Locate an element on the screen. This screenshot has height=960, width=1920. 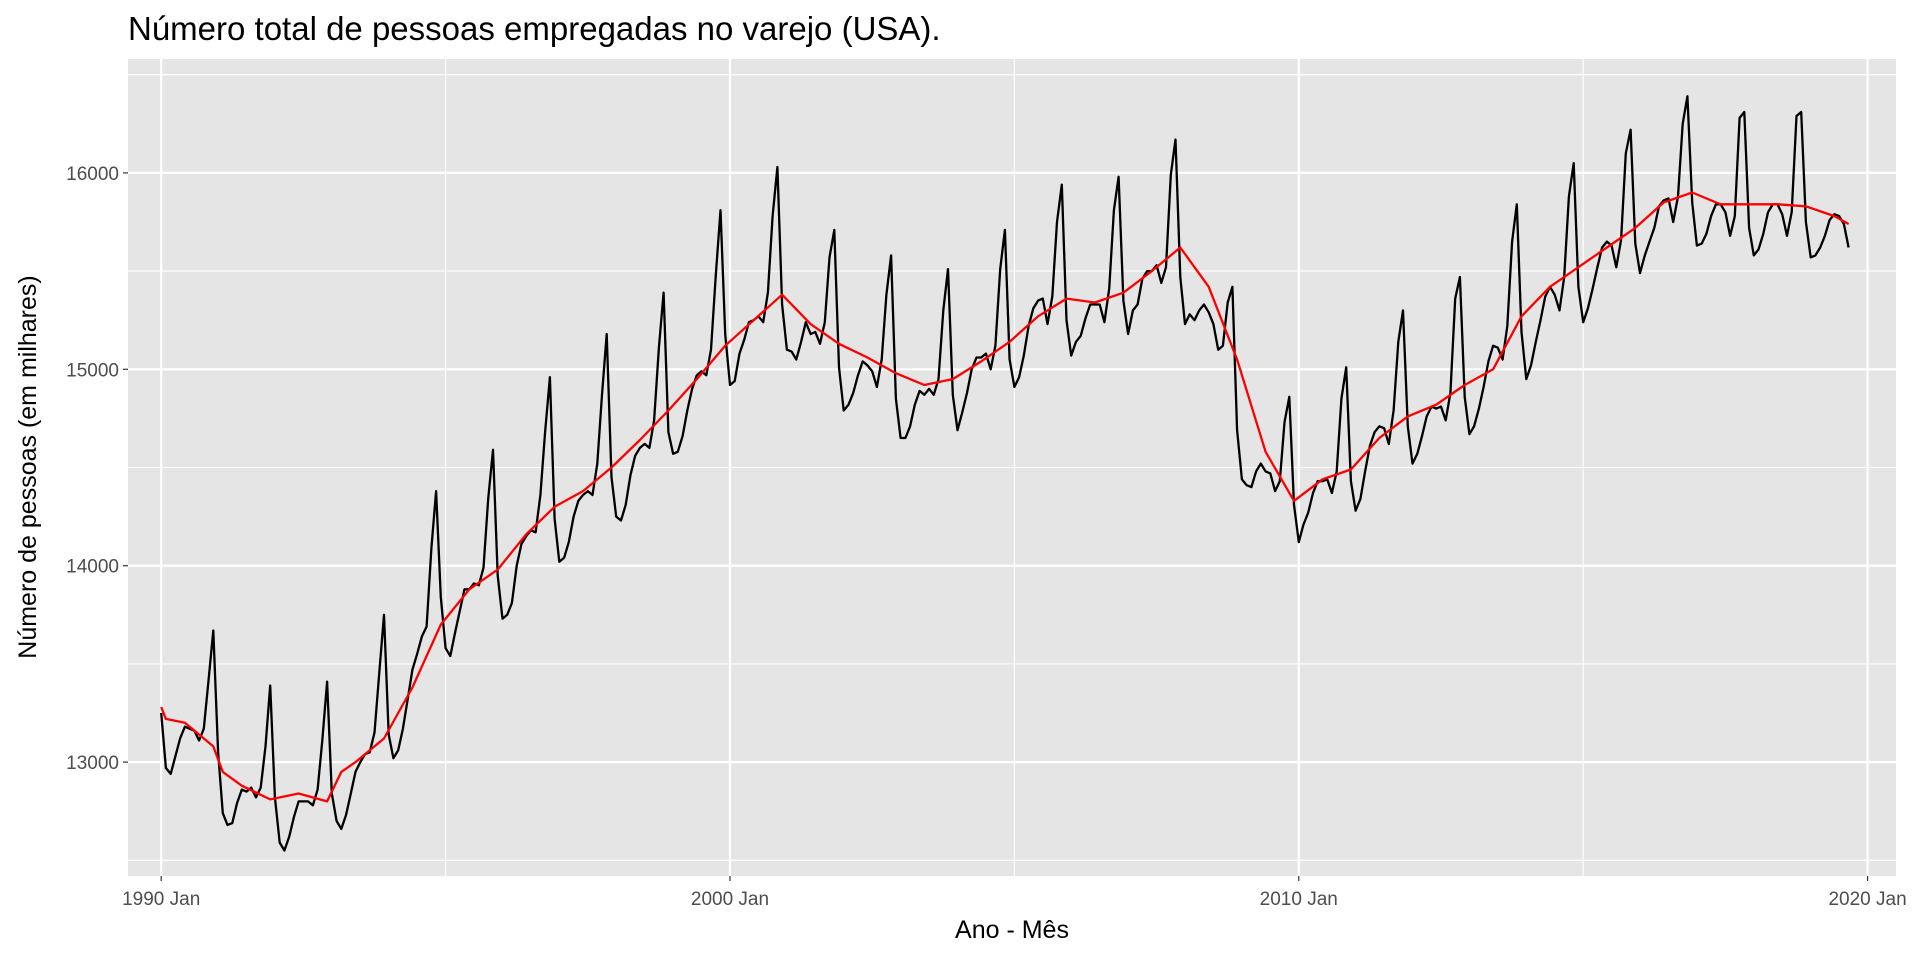
y-tick-label: 15000 is located at coordinates (92, 370).